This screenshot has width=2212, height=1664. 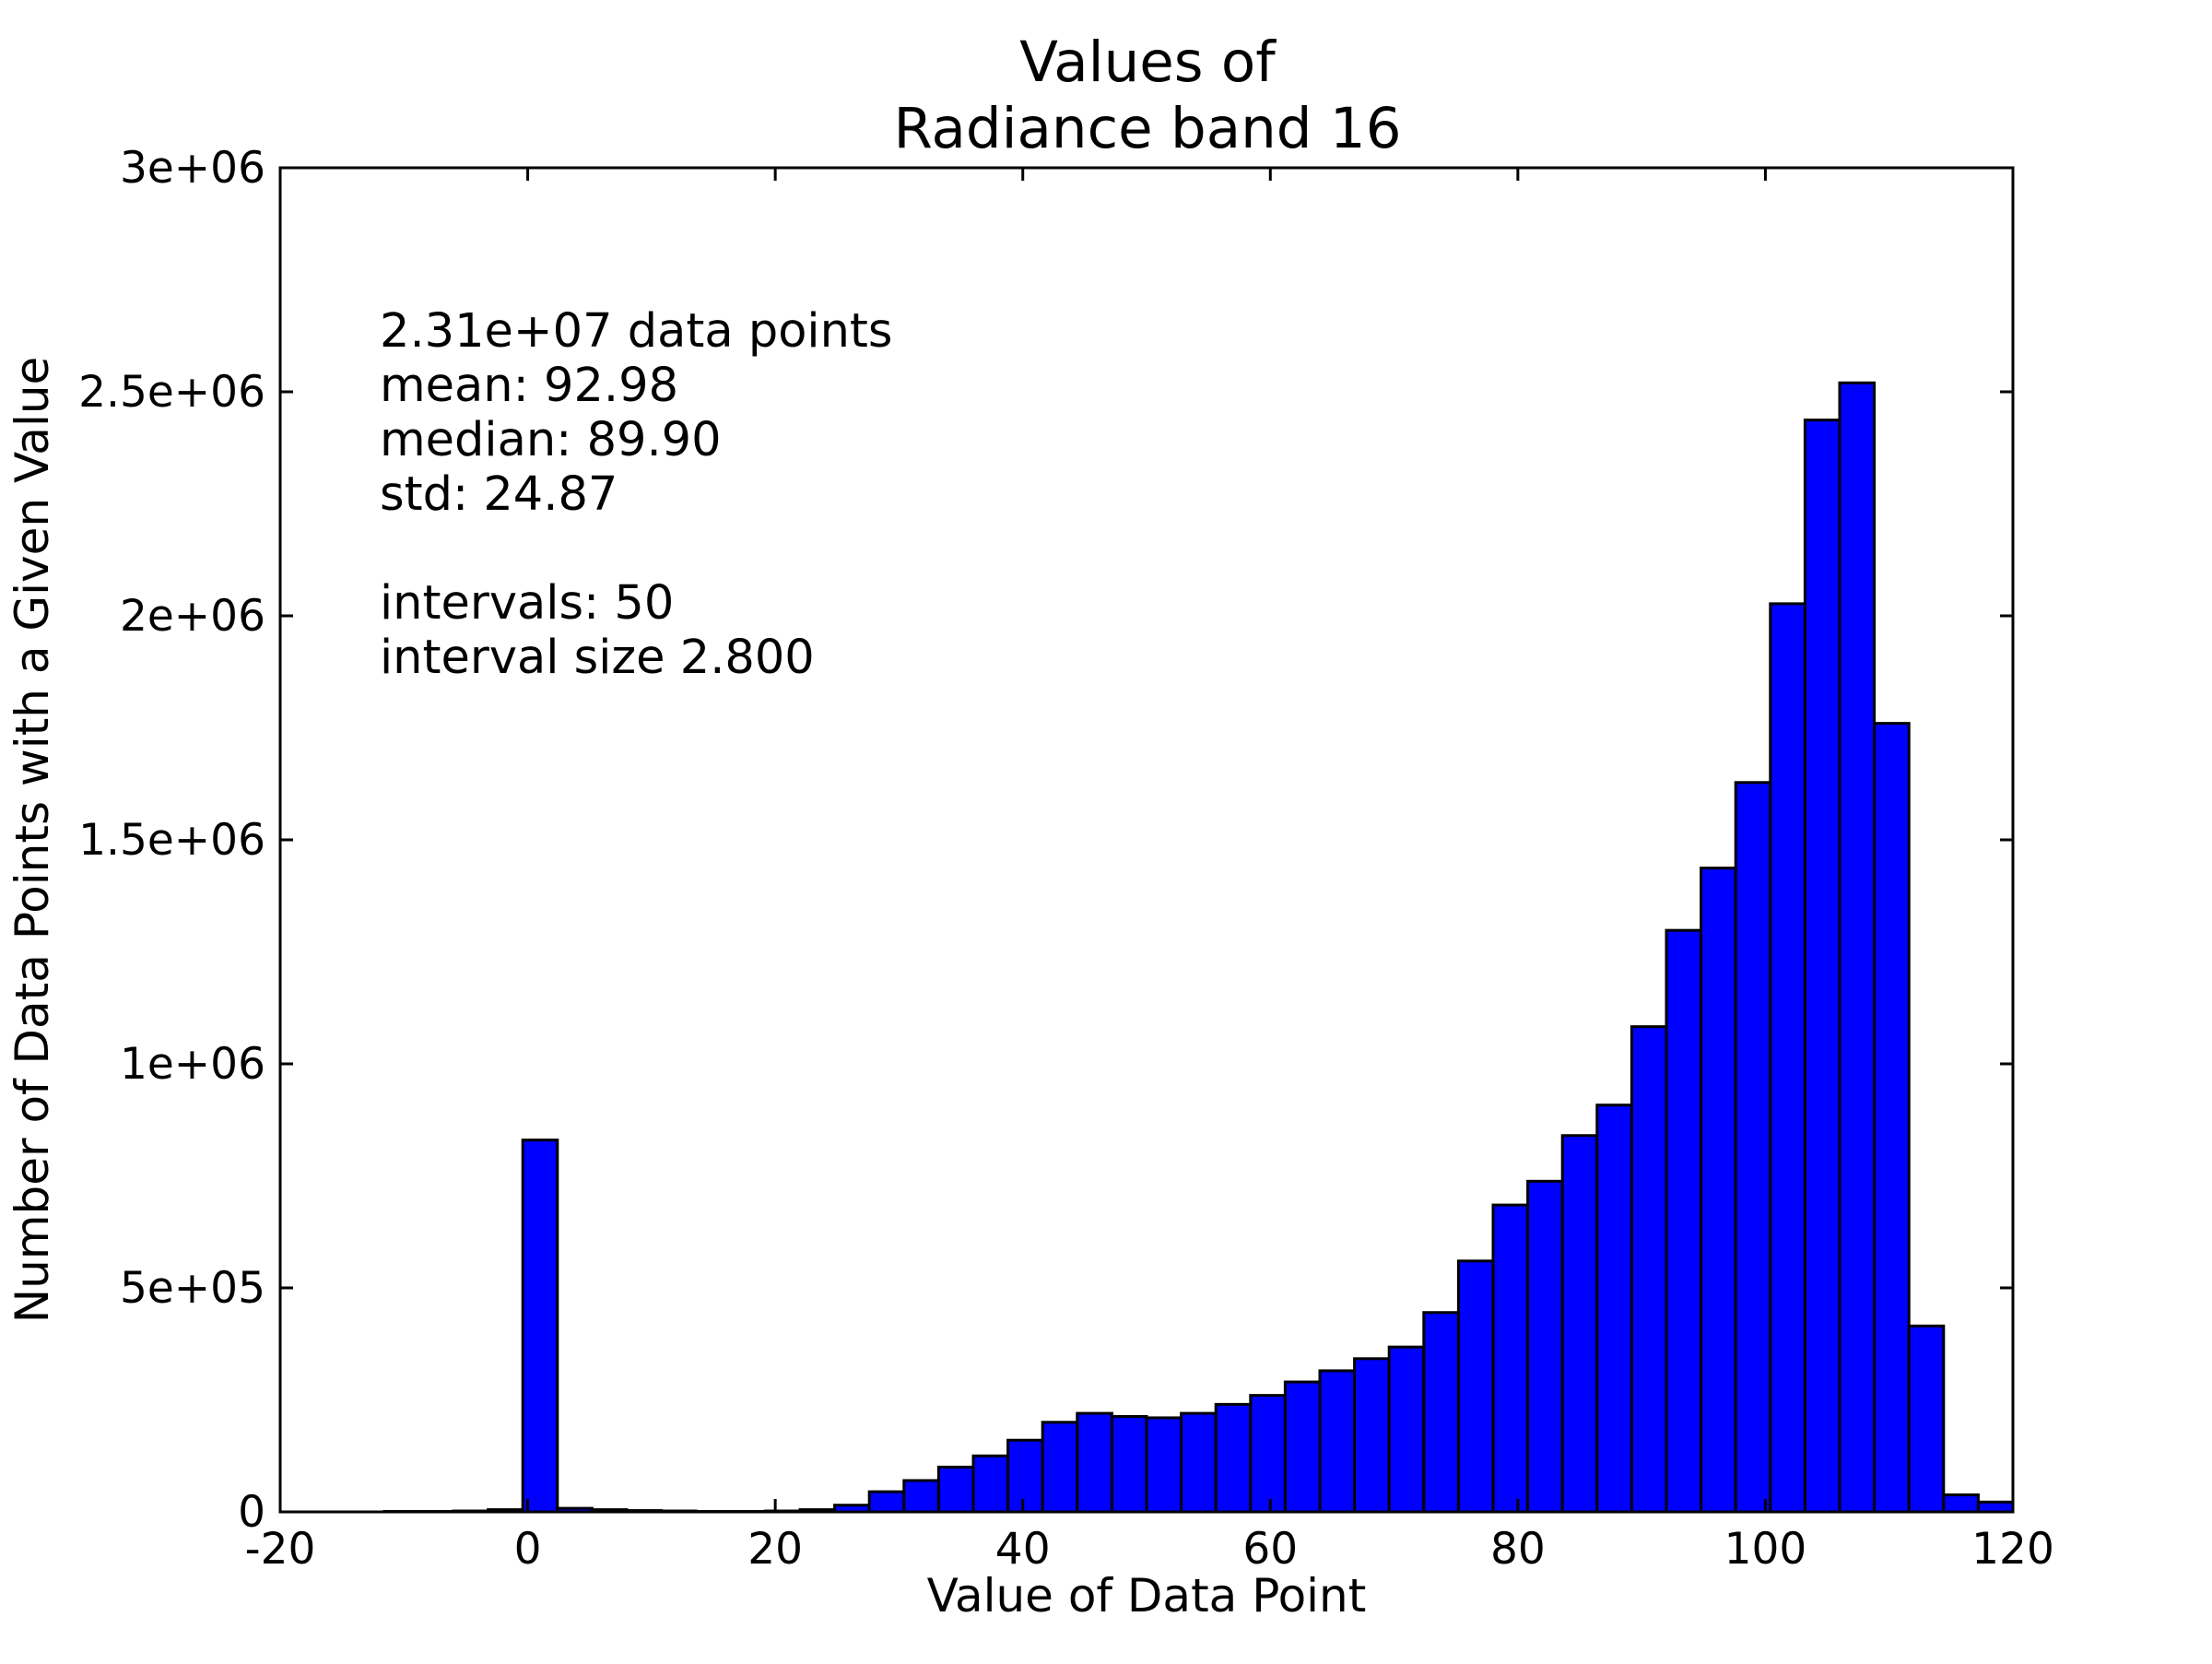 What do you see at coordinates (527, 603) in the screenshot?
I see `stats-annotation-line: intervals: 50` at bounding box center [527, 603].